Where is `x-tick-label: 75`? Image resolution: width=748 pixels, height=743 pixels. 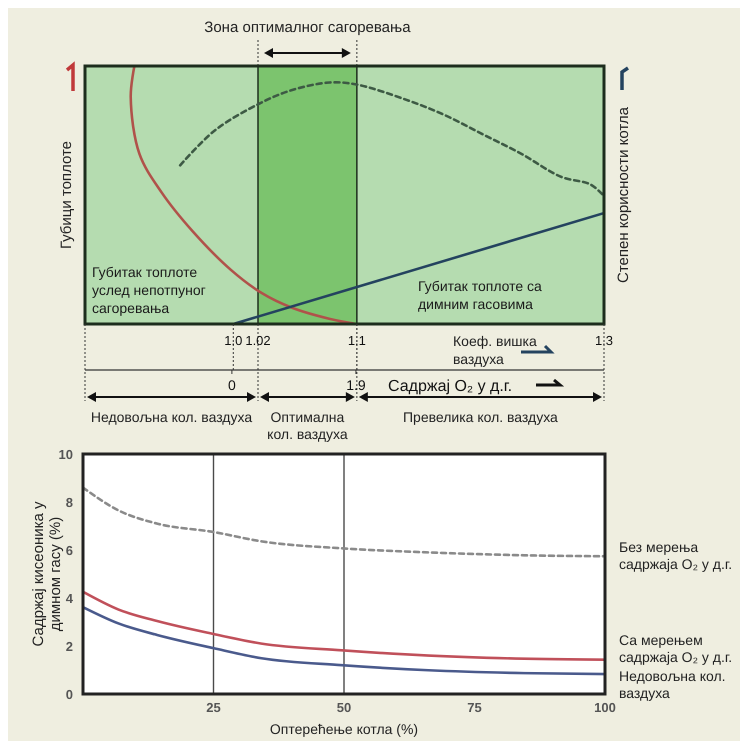
x-tick-label: 75 is located at coordinates (474, 707).